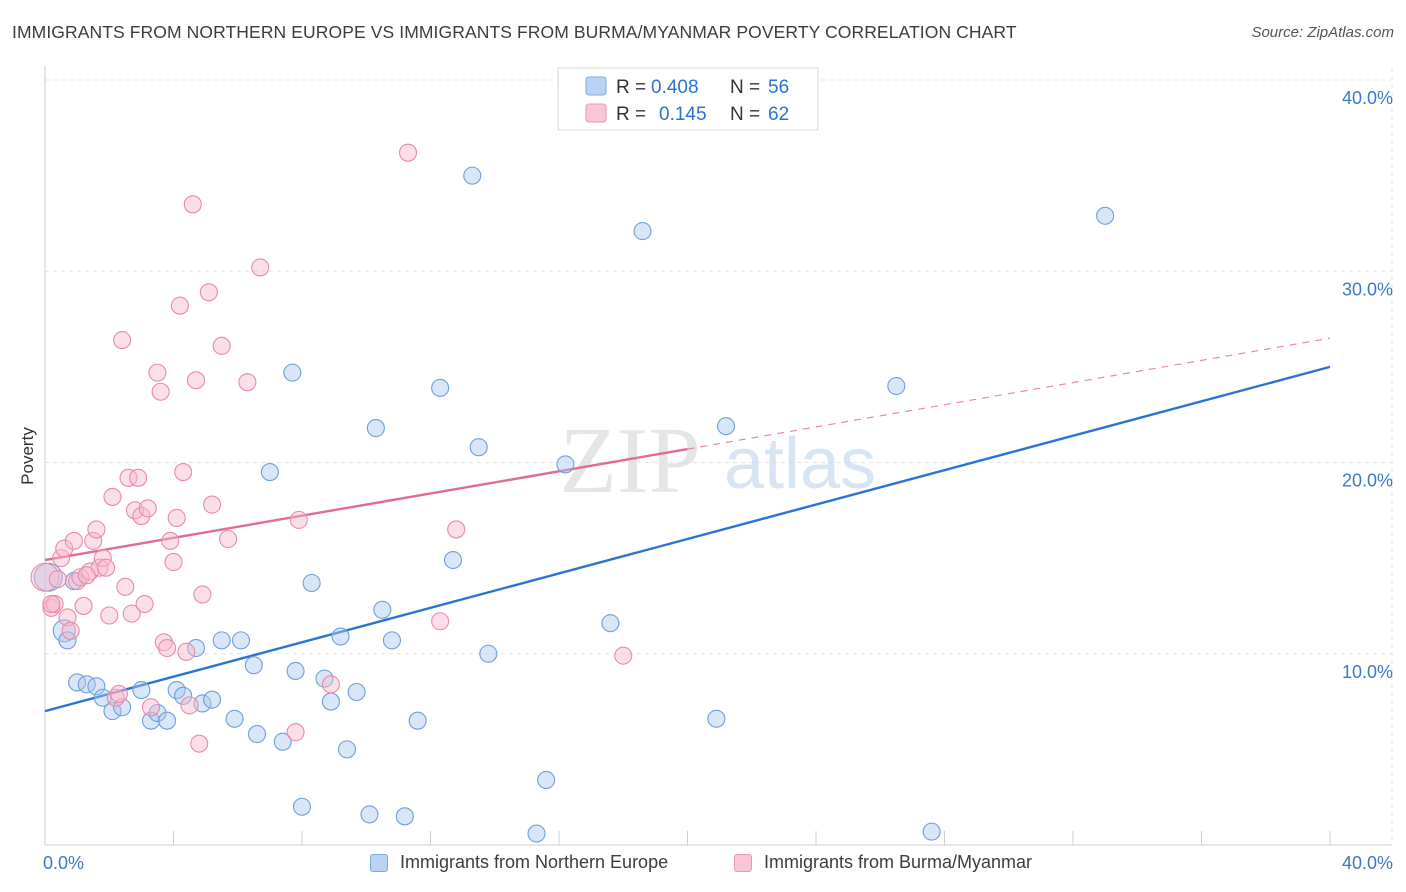  What do you see at coordinates (1367, 672) in the screenshot?
I see `y-tick-label-10: 10.0%` at bounding box center [1367, 672].